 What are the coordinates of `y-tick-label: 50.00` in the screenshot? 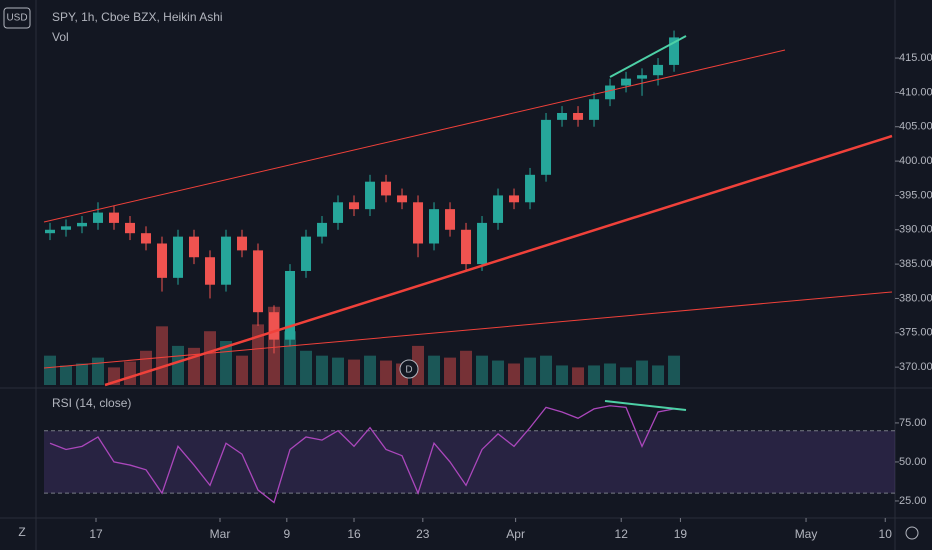 It's located at (913, 462).